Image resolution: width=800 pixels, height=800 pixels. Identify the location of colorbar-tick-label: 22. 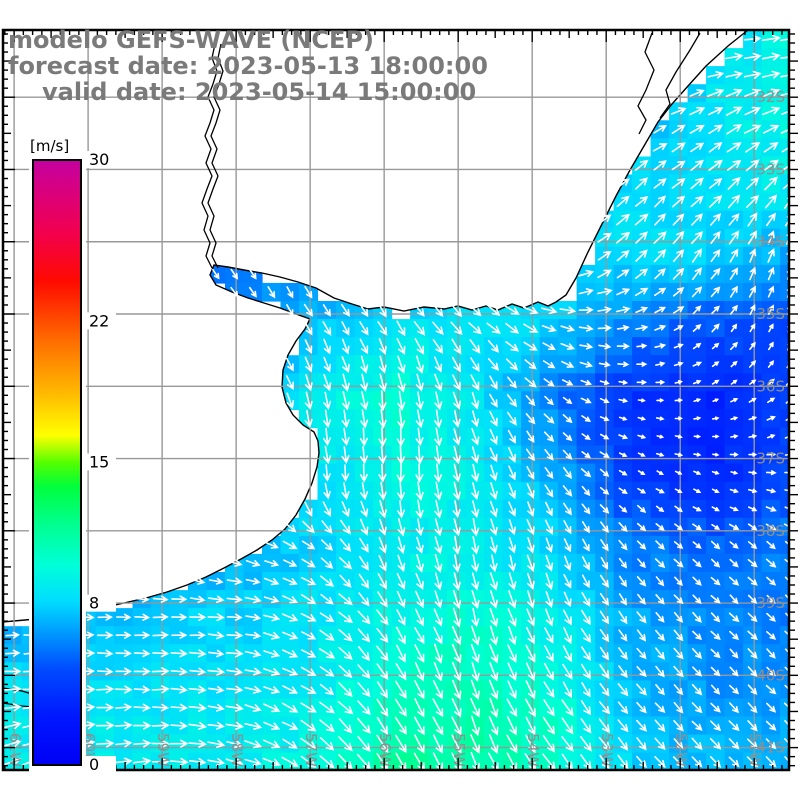
(99, 320).